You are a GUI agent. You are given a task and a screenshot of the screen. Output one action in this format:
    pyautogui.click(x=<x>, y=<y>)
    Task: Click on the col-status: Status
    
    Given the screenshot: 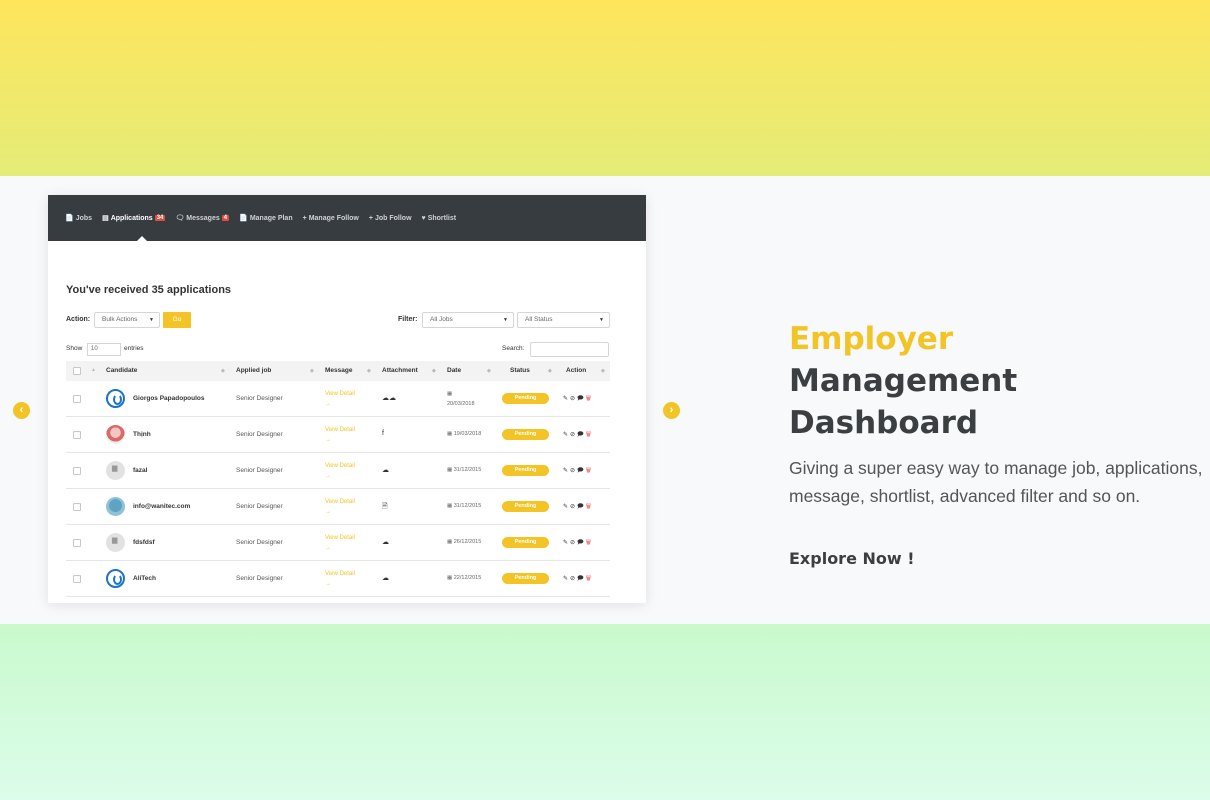 What is the action you would take?
    pyautogui.click(x=520, y=370)
    